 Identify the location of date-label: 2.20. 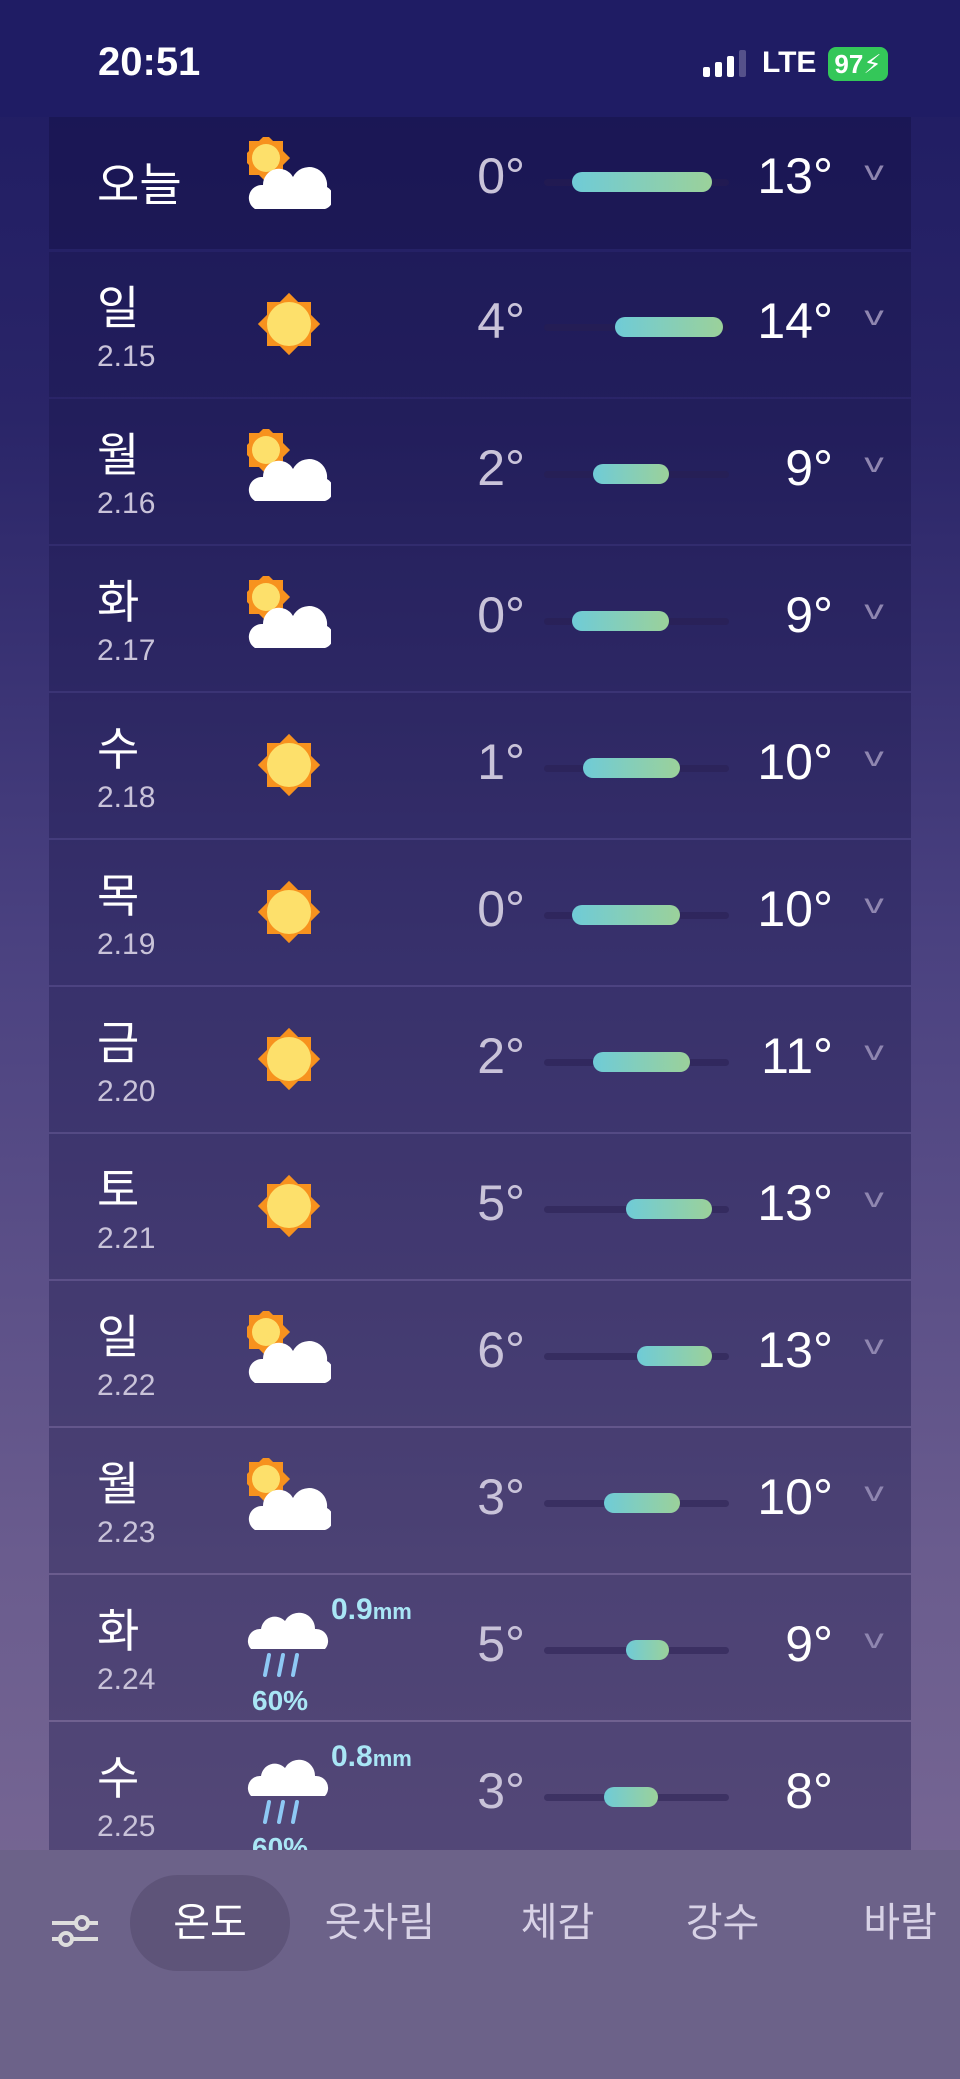
(126, 1091).